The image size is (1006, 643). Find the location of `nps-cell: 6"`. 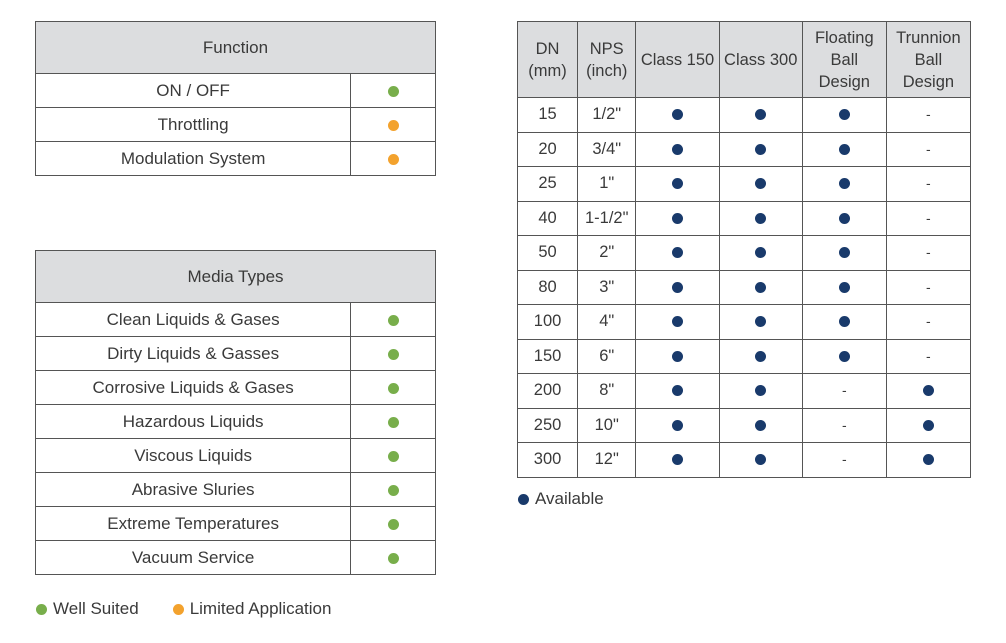

nps-cell: 6" is located at coordinates (607, 356).